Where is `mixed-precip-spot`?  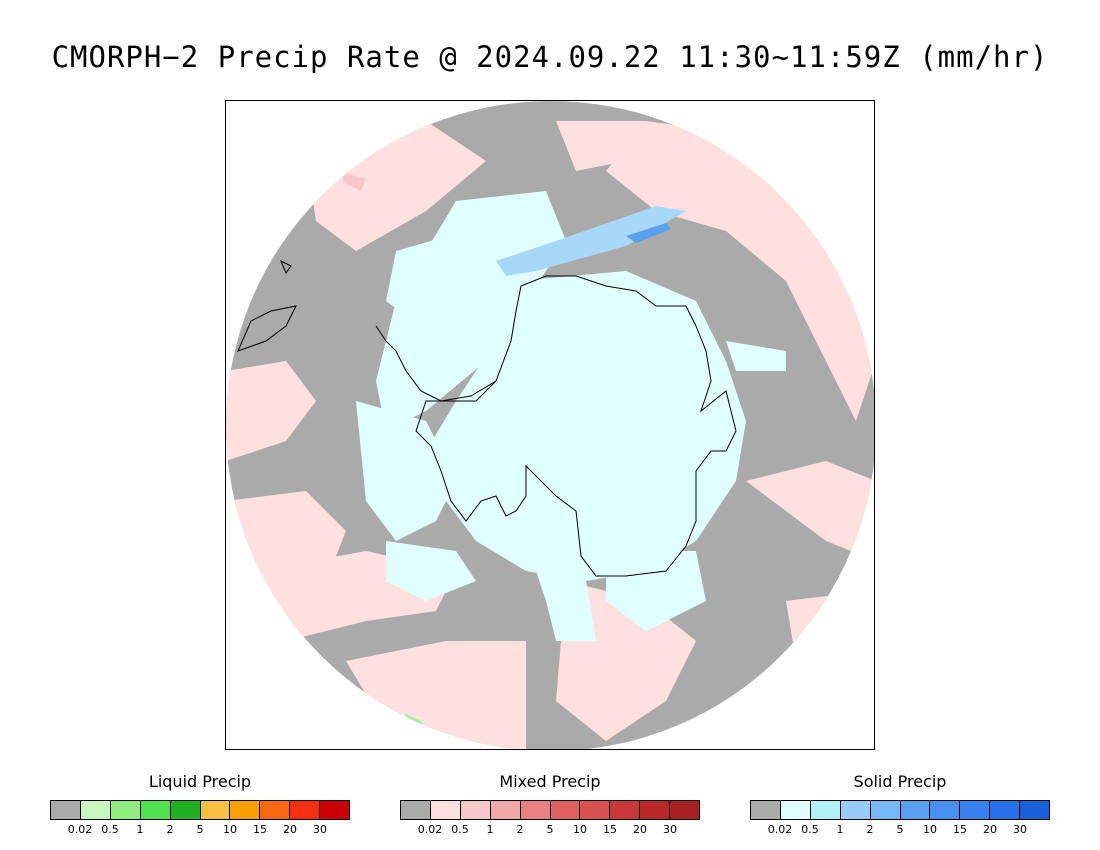
mixed-precip-spot is located at coordinates (353, 181).